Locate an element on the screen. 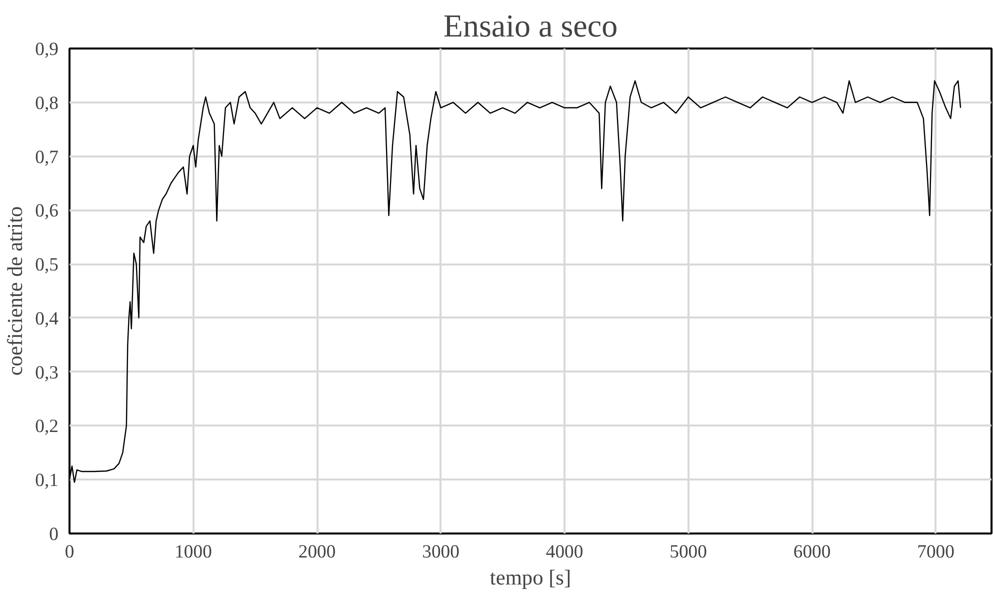 This screenshot has height=592, width=993. x-tick-label: 7000 is located at coordinates (935, 552).